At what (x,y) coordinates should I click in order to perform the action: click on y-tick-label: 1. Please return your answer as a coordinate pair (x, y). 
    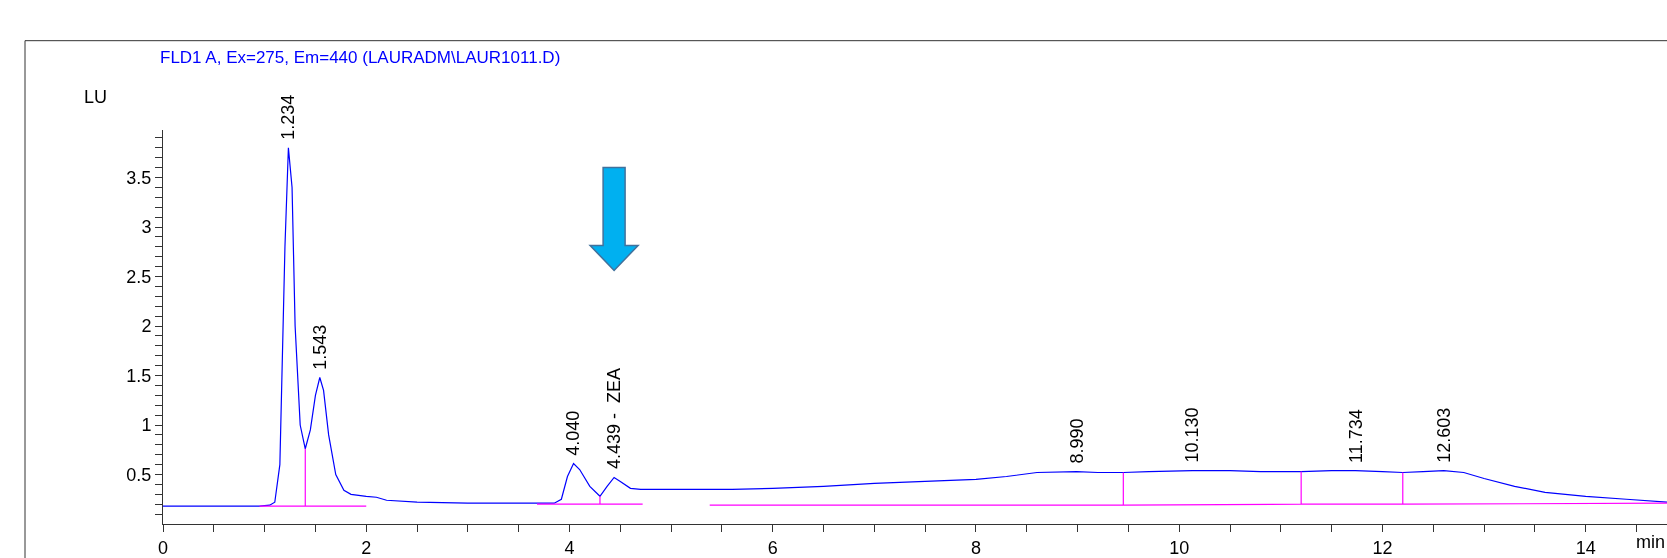
    Looking at the image, I should click on (146, 425).